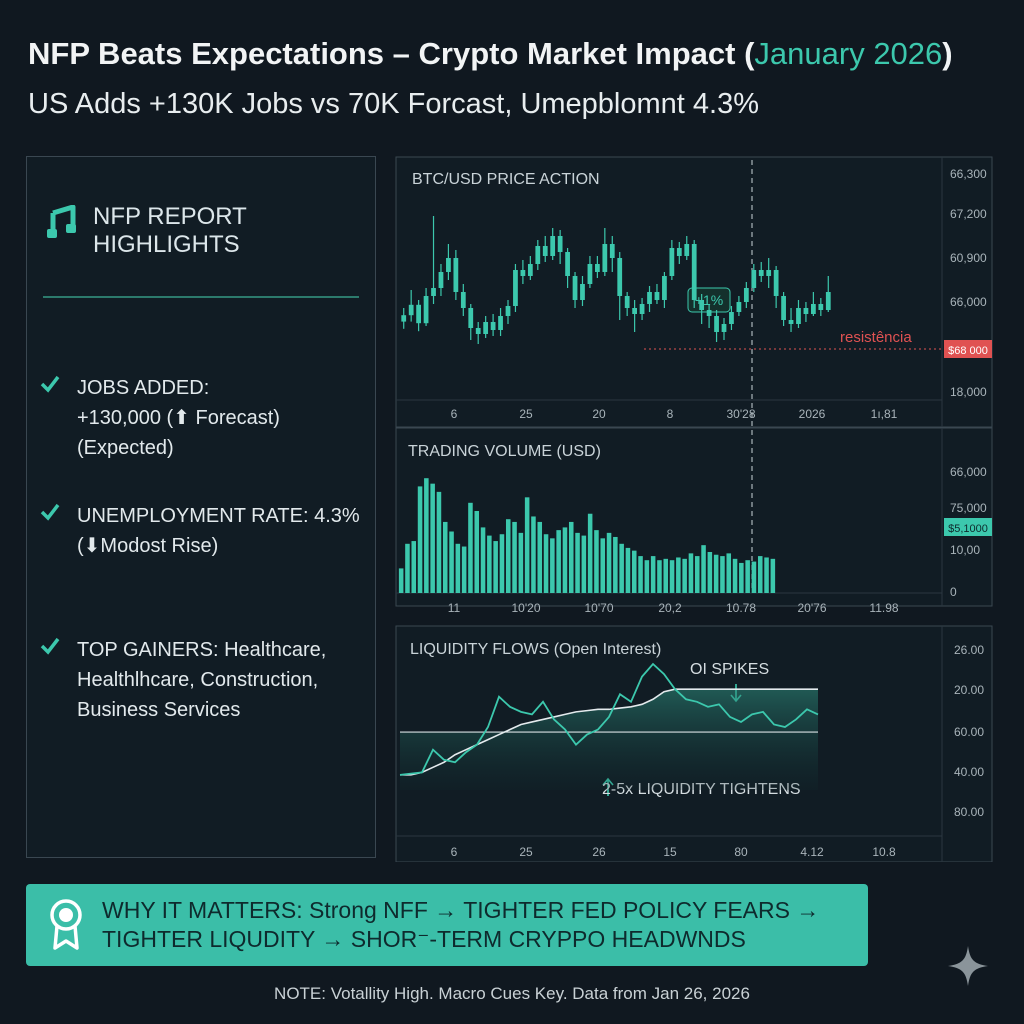 The image size is (1024, 1024). Describe the element at coordinates (526, 608) in the screenshot. I see `volume-x-tick: 10'20` at that location.